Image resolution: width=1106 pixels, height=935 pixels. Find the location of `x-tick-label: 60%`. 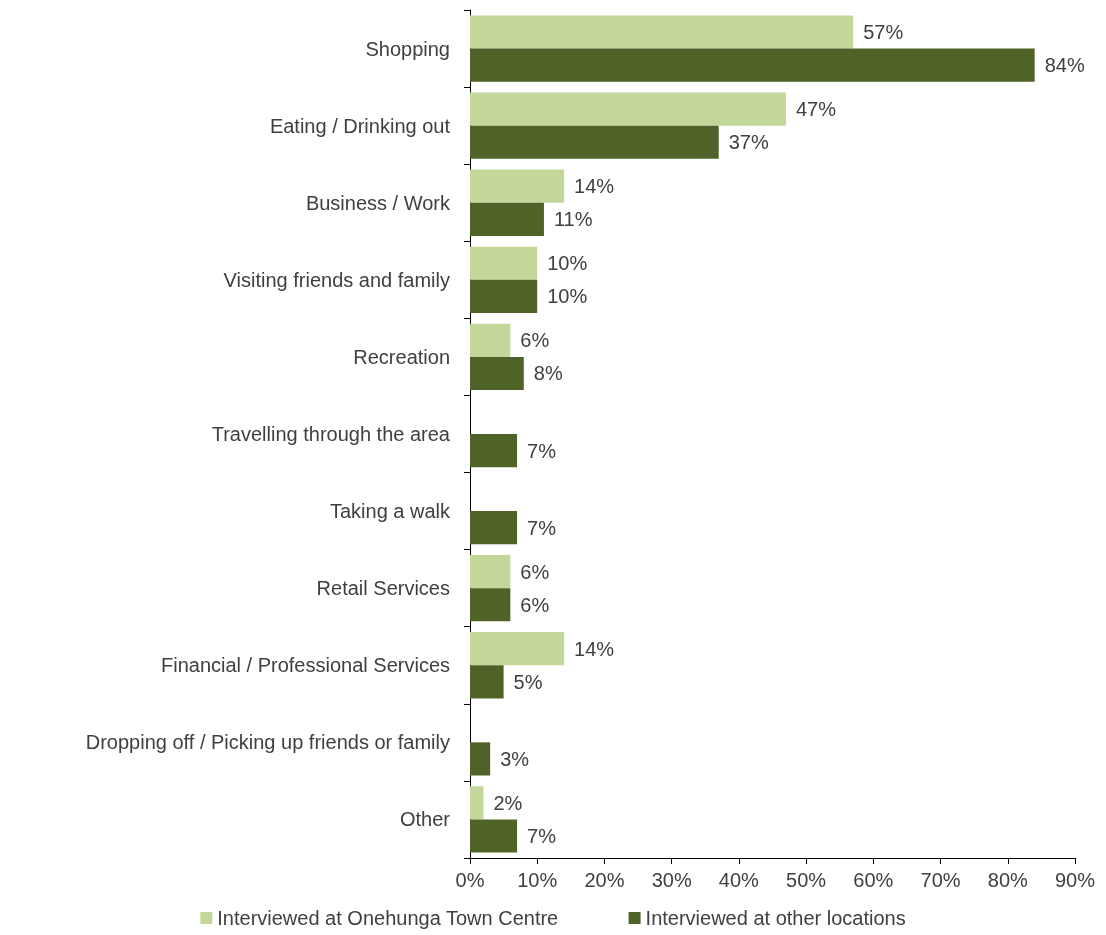

x-tick-label: 60% is located at coordinates (873, 880).